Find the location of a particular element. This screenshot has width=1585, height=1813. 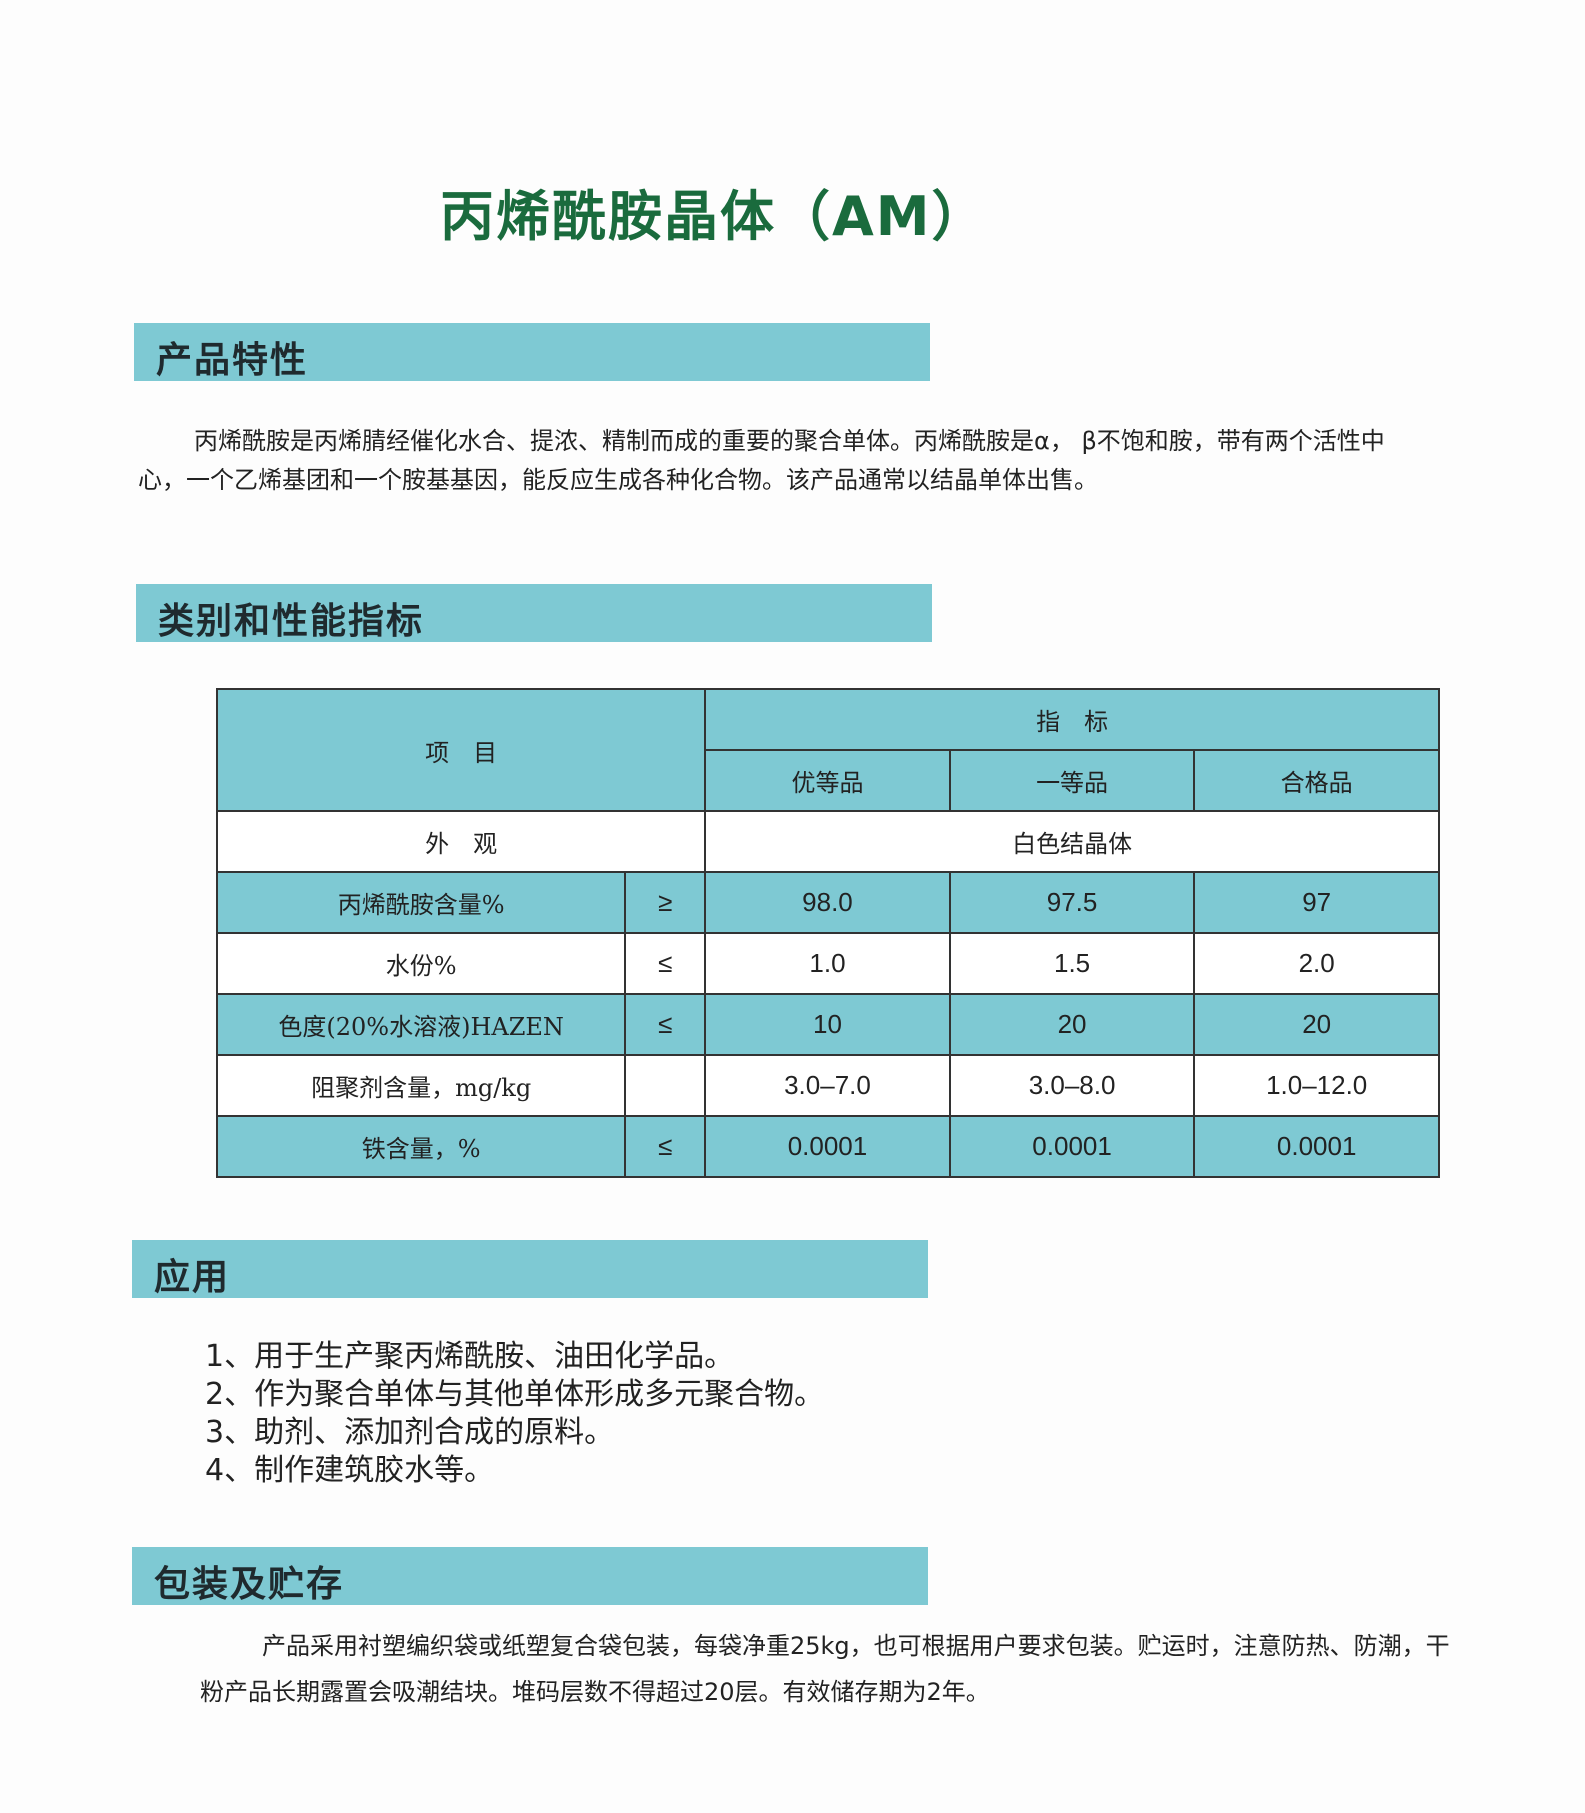

section-heading-features: 产品特性 is located at coordinates (532, 352).